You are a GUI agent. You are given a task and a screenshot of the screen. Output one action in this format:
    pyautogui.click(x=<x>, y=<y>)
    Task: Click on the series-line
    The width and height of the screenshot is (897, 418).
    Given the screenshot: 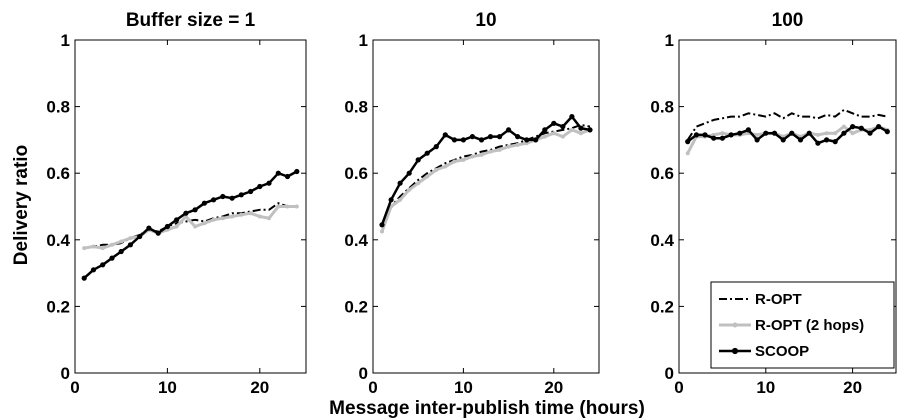 What is the action you would take?
    pyautogui.click(x=486, y=175)
    